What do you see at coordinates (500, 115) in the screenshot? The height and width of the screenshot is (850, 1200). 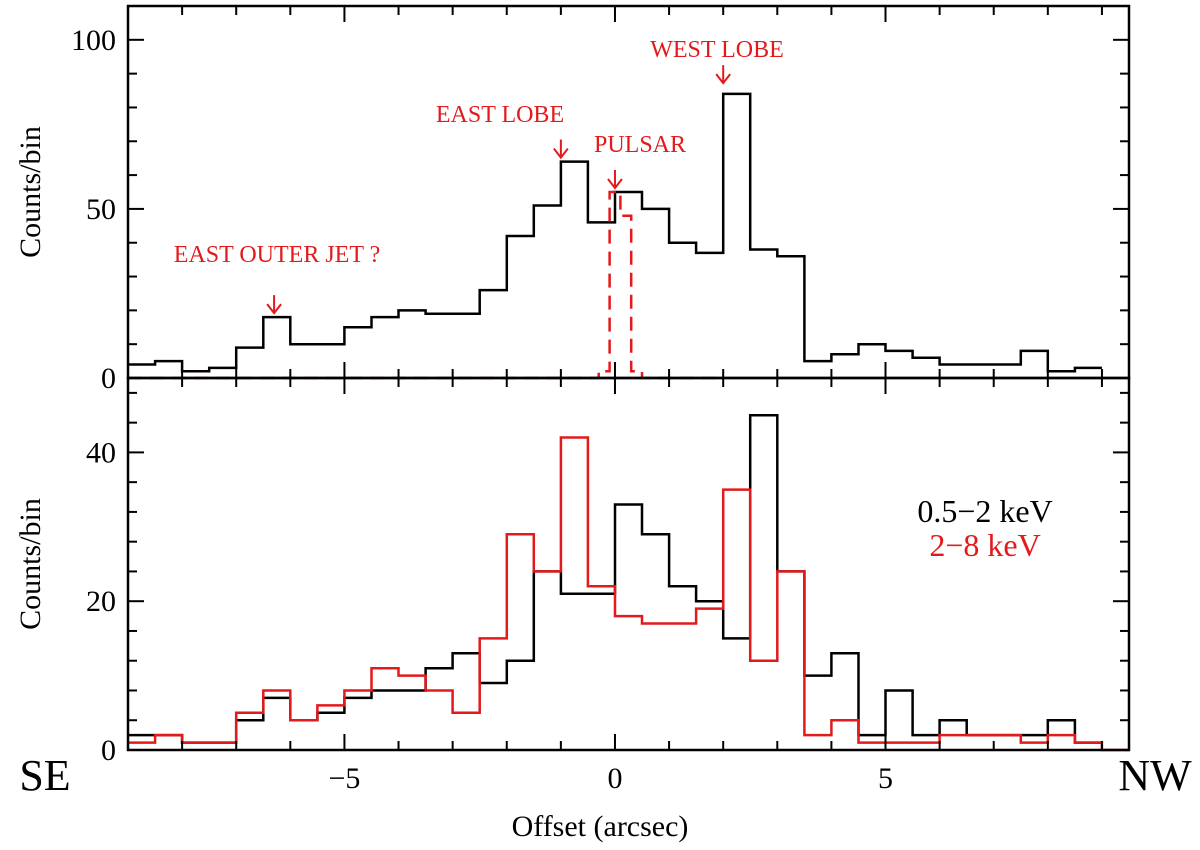 I see `annotation-east-lobe: EAST LOBE` at bounding box center [500, 115].